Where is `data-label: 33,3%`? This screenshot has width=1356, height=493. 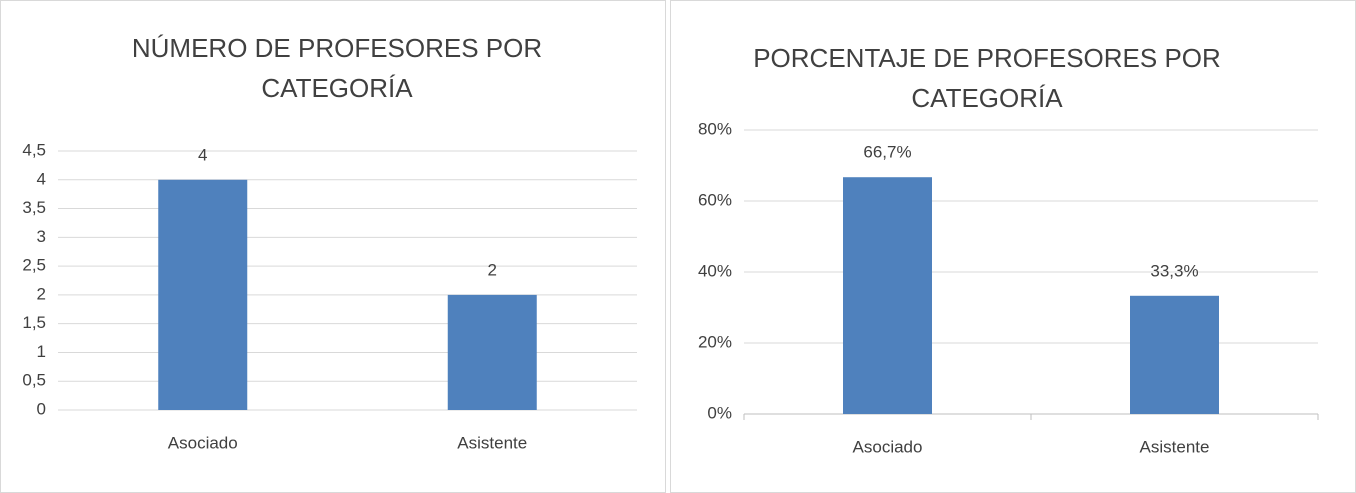
data-label: 33,3% is located at coordinates (1174, 270).